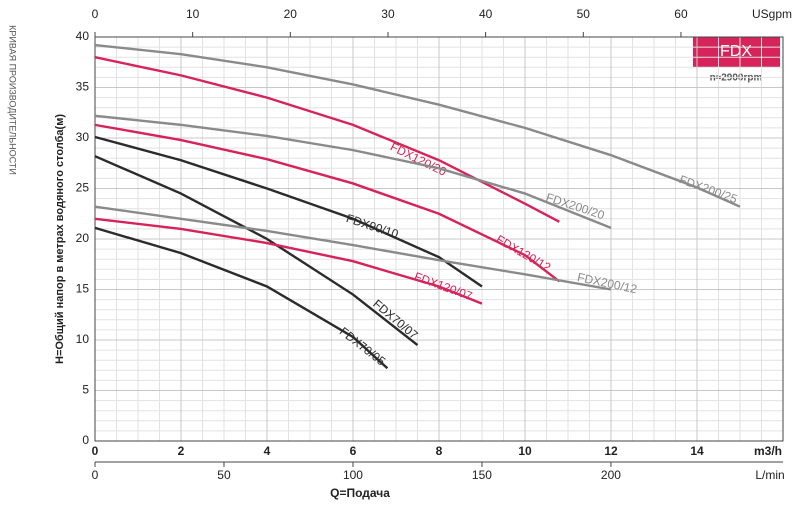 The width and height of the screenshot is (800, 516). I want to click on curve-label: FDX70/05, so click(362, 346).